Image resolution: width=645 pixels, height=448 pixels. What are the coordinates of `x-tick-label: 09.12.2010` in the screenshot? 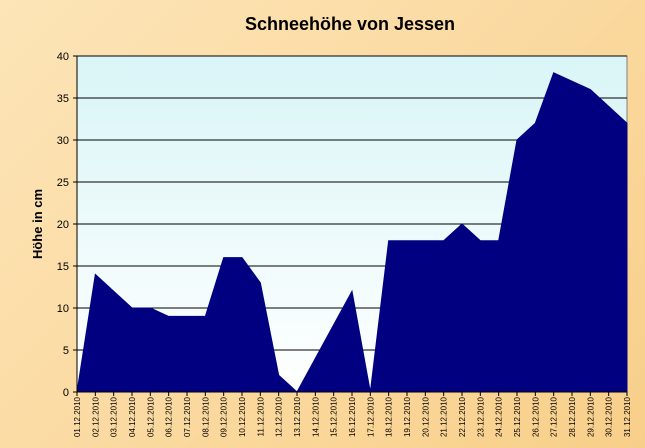 It's located at (224, 416).